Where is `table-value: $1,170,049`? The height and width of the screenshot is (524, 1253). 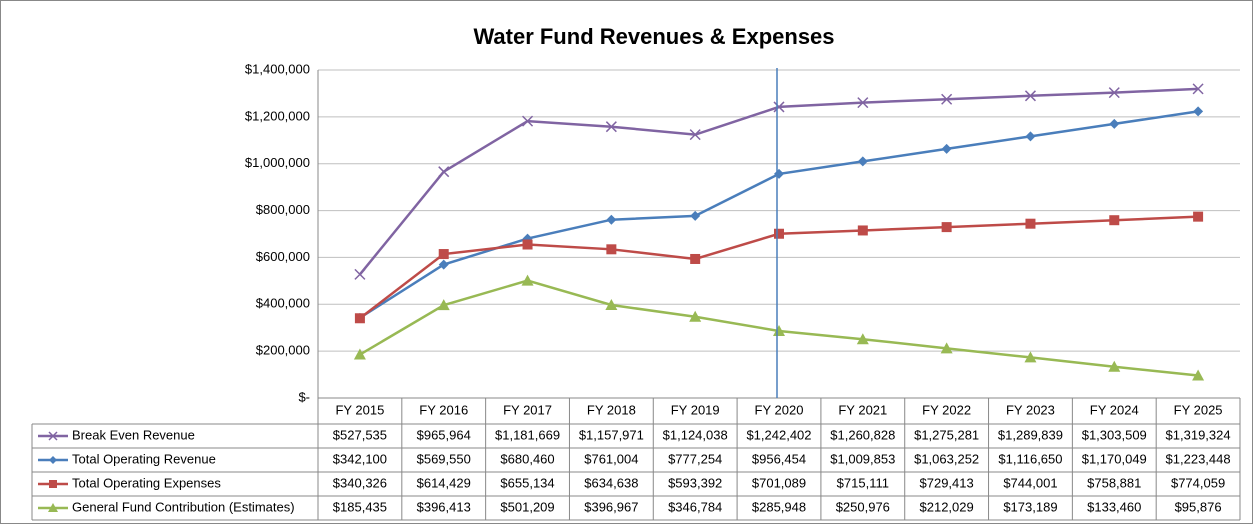 table-value: $1,170,049 is located at coordinates (1114, 458).